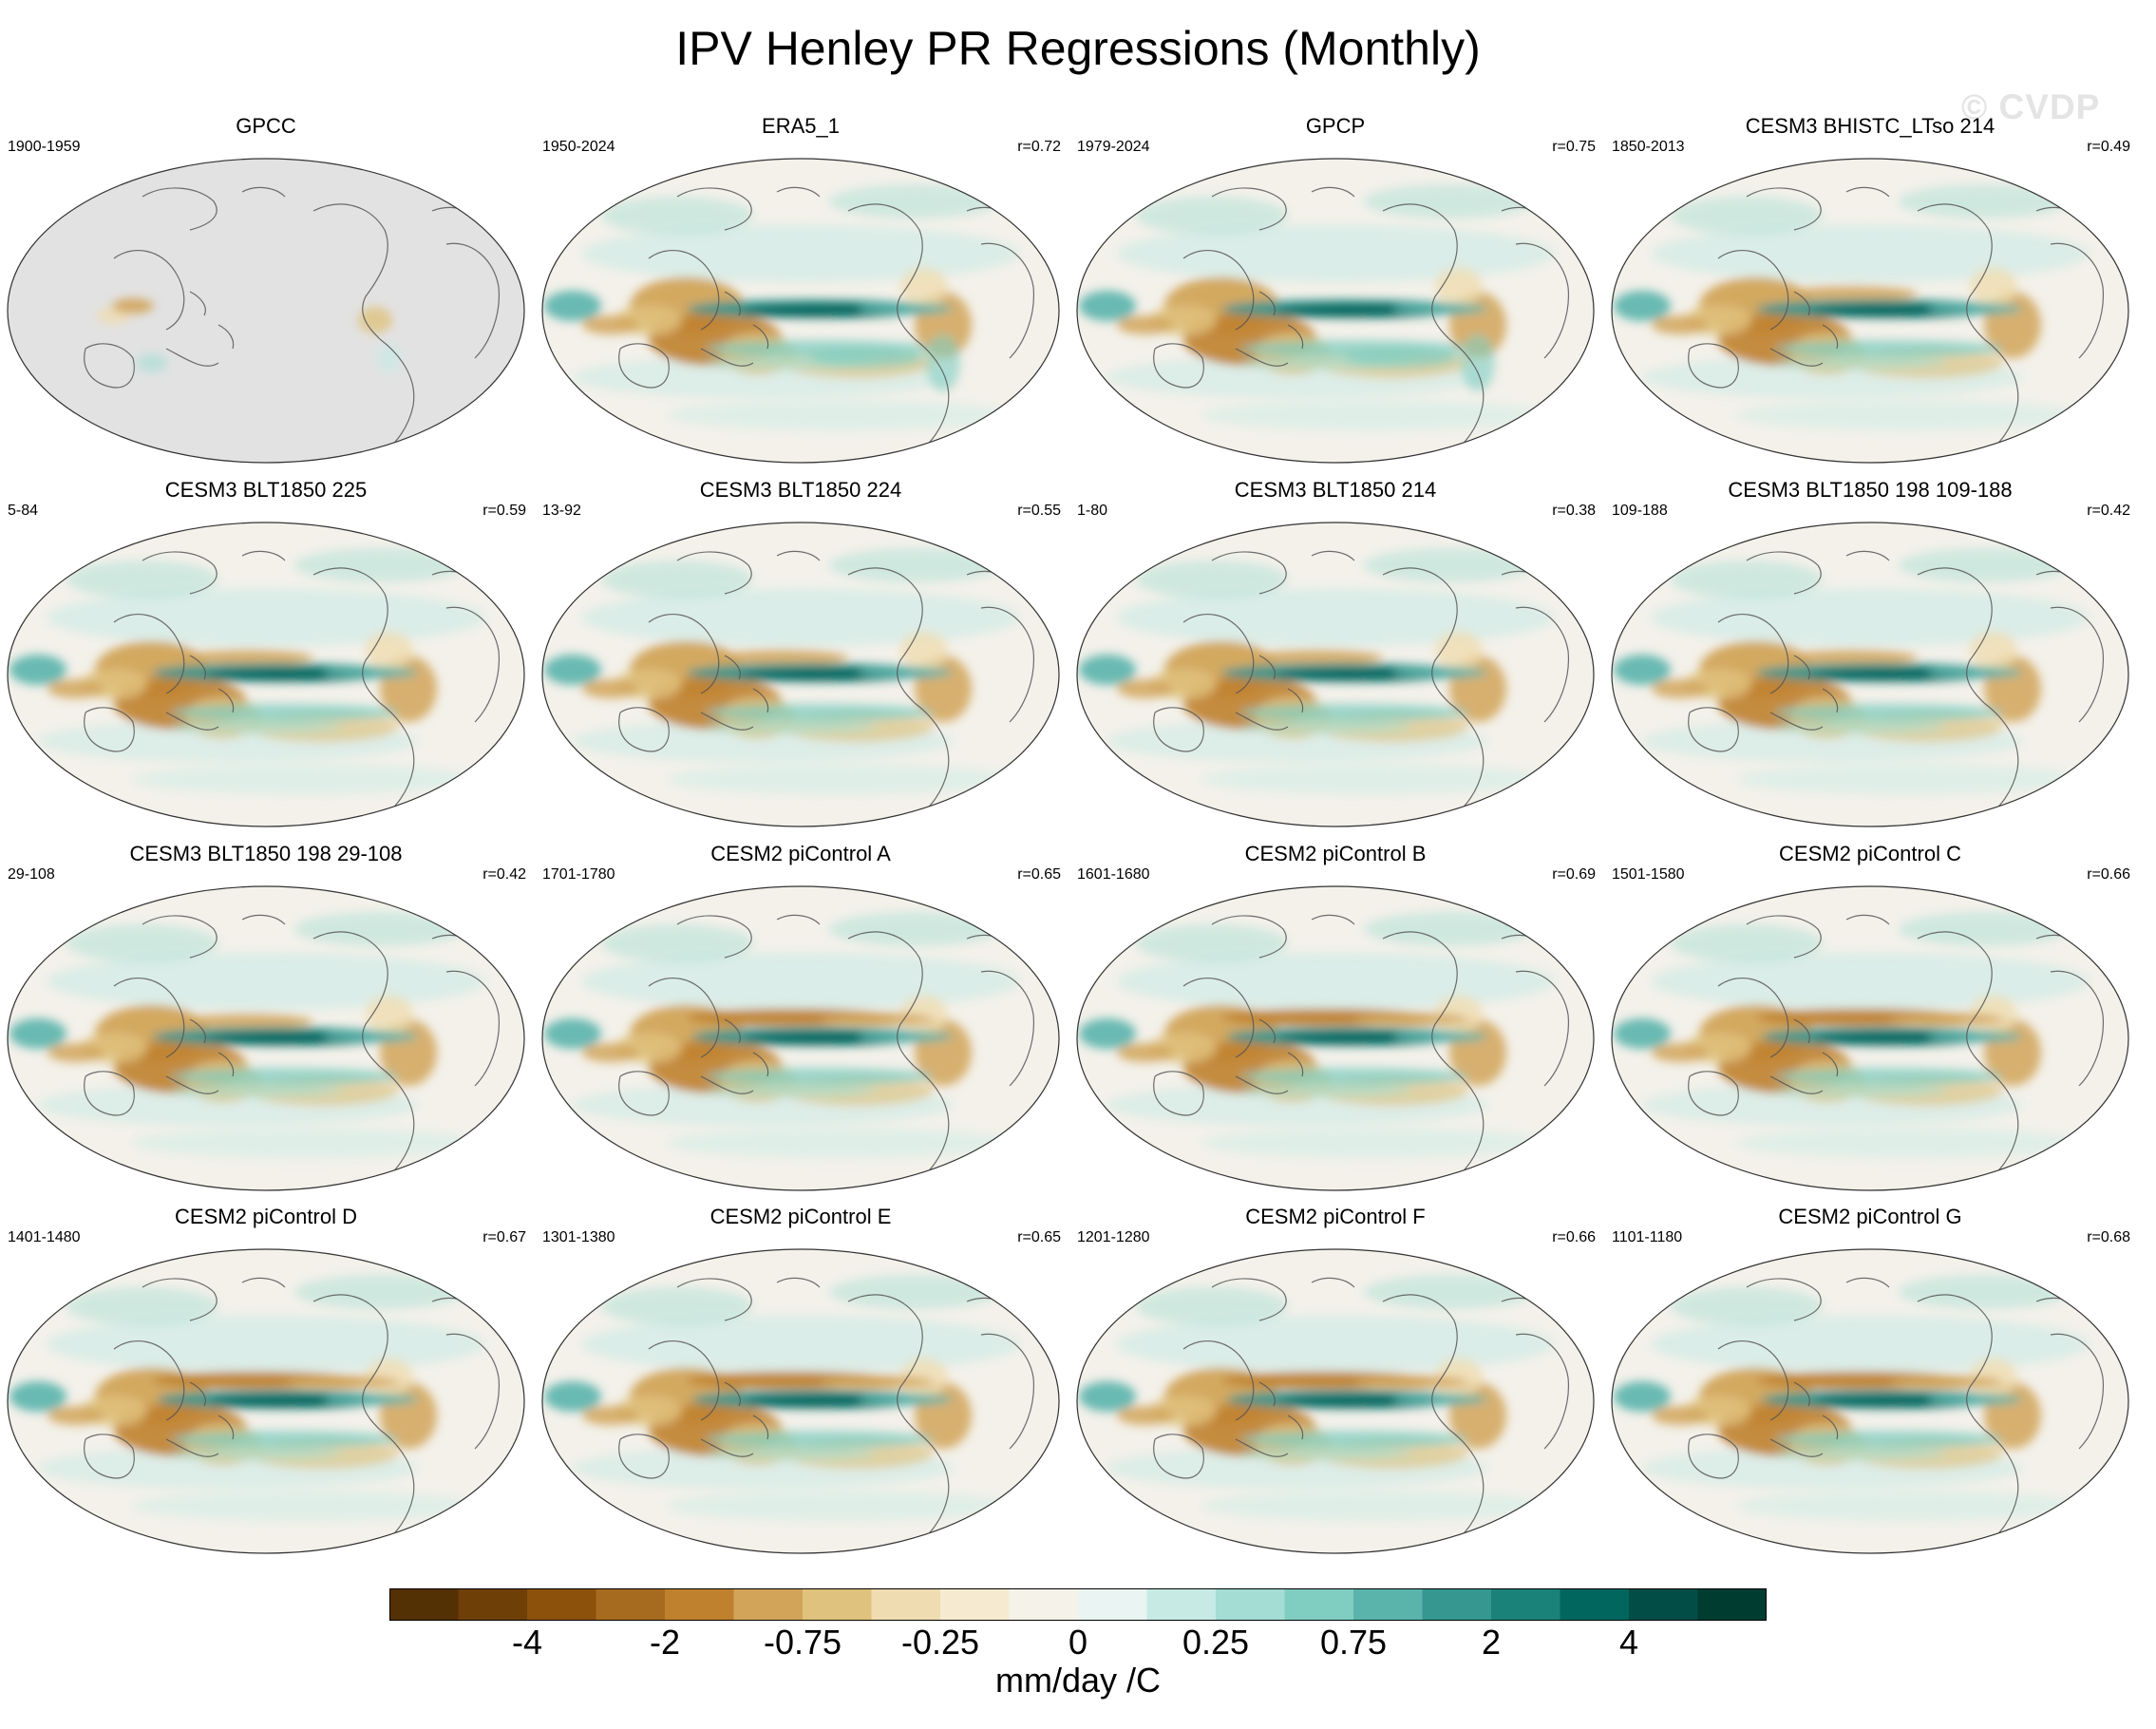  I want to click on map-panel: CESM2 piControl B 1601-1680 r=0.69, so click(1335, 1017).